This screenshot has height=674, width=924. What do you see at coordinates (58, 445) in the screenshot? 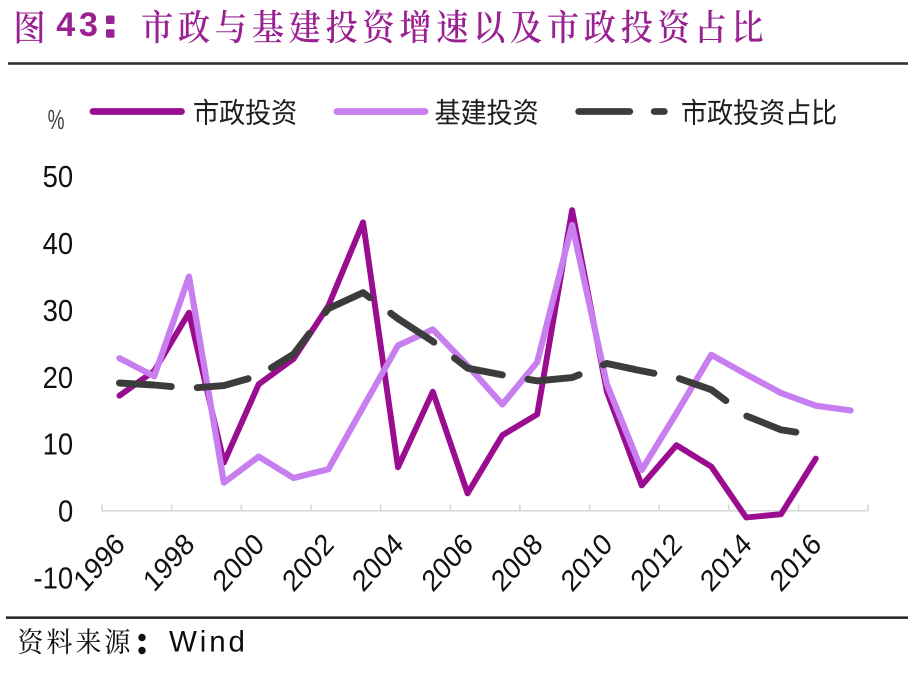
I see `svg-text: 10` at bounding box center [58, 445].